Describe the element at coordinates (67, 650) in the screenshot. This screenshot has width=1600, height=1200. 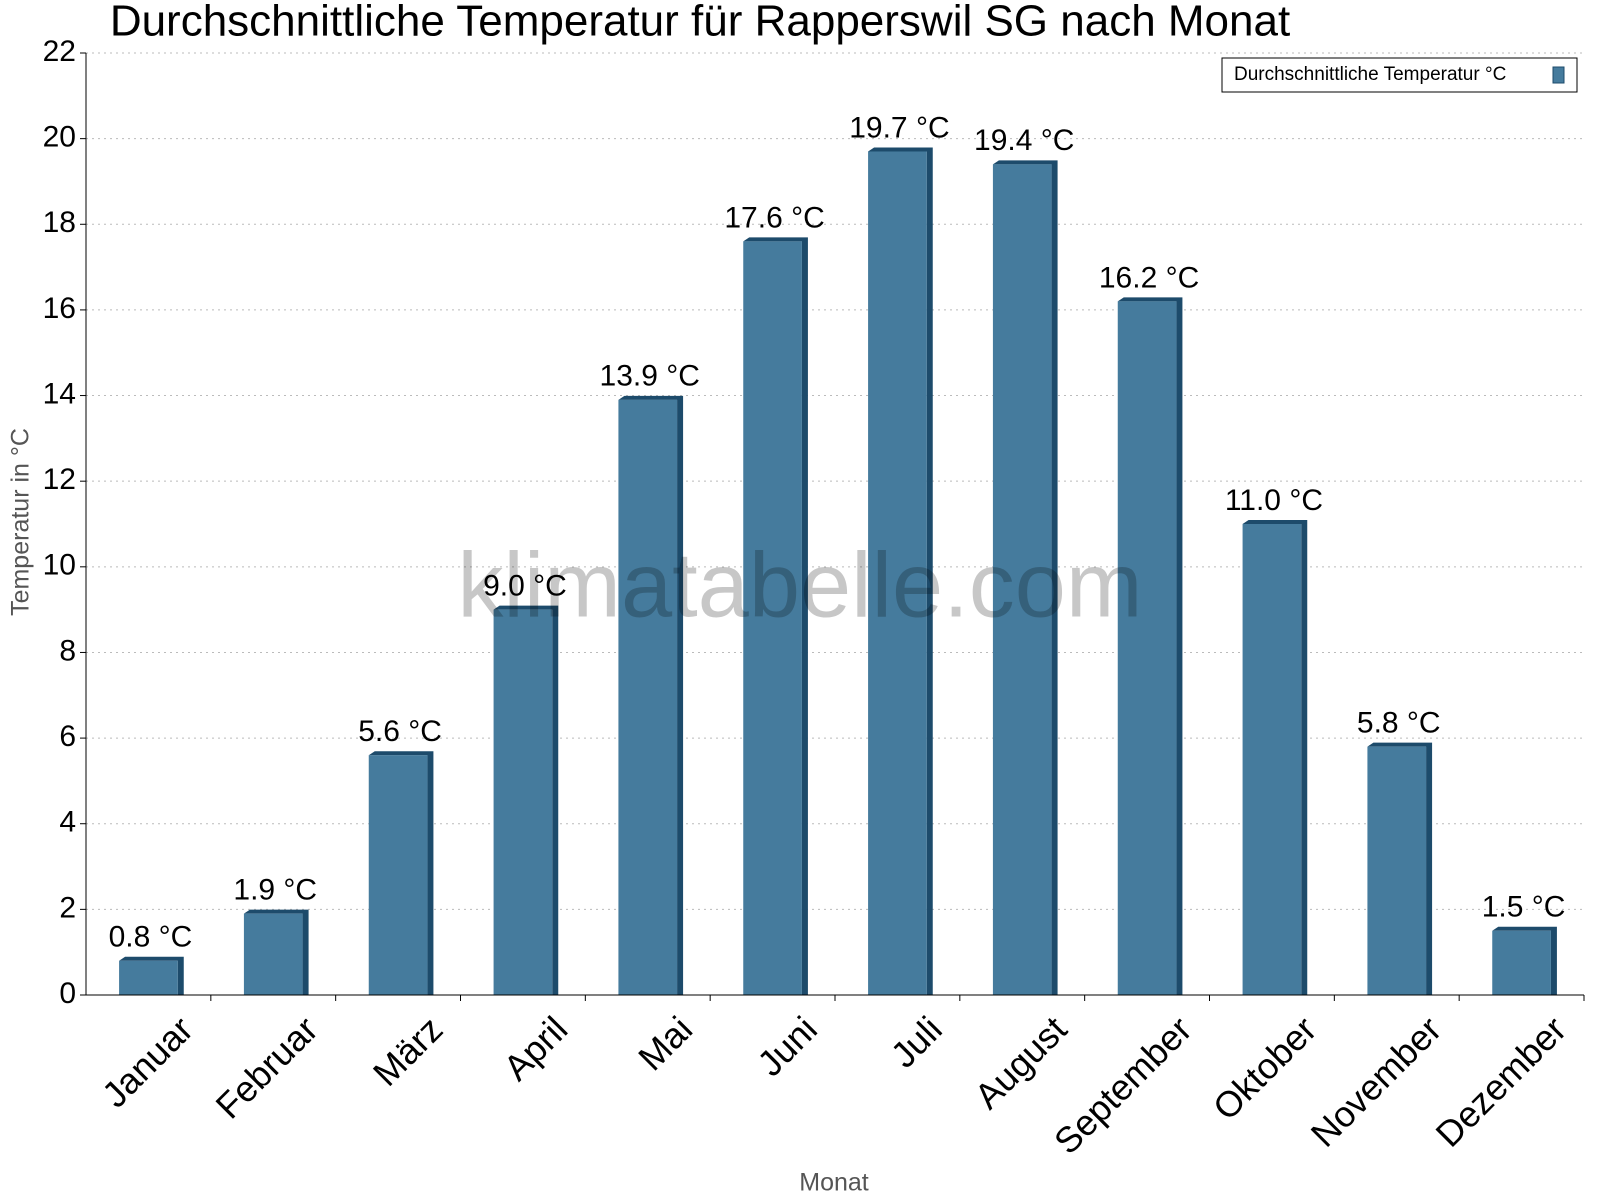
I see `y-tick-label: 8` at that location.